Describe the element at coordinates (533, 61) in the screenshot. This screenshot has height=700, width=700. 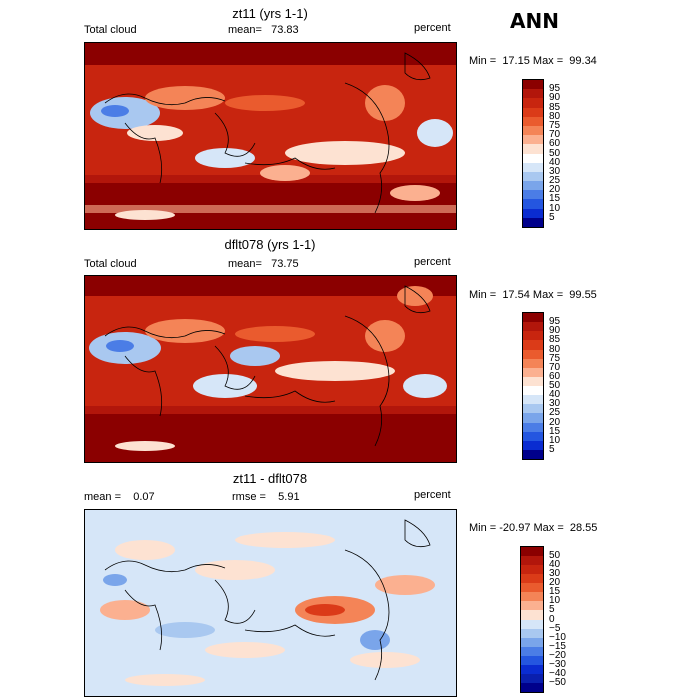
I see `panel1-minmax-label: Min = 17.15 Max = 99.34` at that location.